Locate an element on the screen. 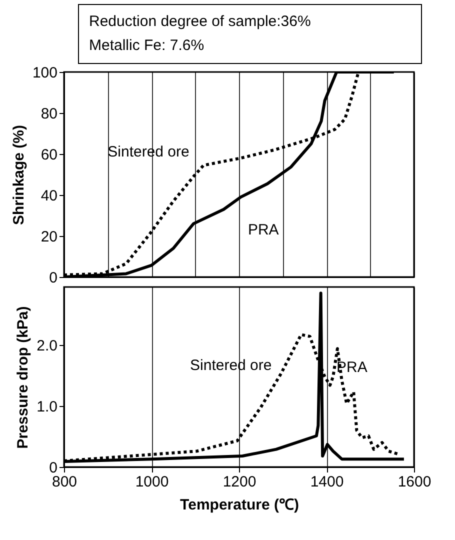 This screenshot has width=455, height=540. x-tick-label: 1000 is located at coordinates (152, 482).